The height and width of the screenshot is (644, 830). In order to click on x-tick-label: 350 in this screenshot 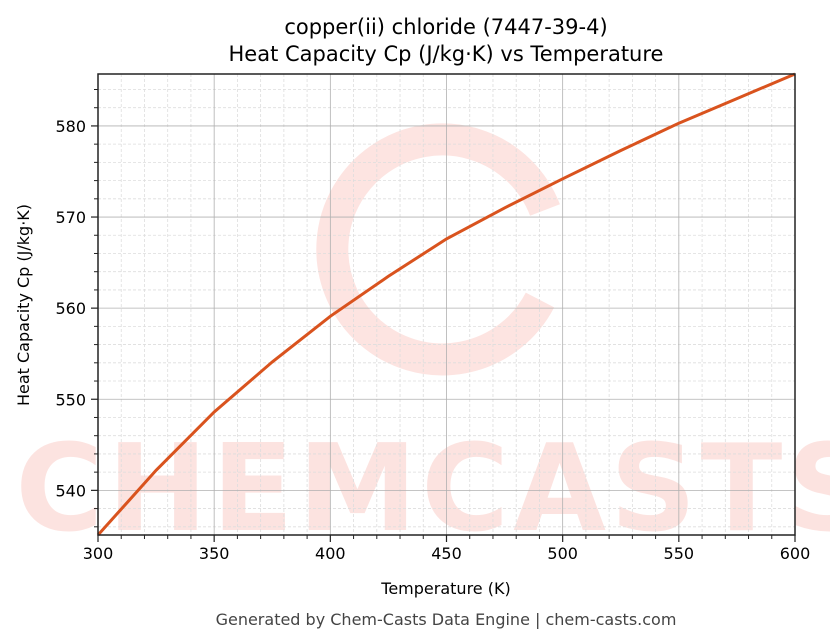, I will do `click(214, 553)`.